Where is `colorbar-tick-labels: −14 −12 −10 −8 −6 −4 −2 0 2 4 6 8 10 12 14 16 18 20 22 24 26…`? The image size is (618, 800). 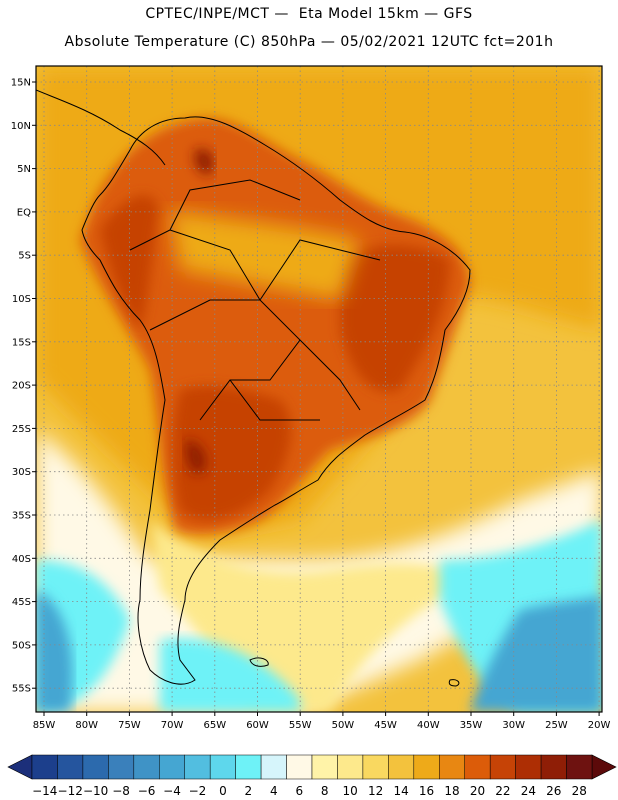
colorbar-tick-labels: −14 −12 −10 −8 −6 −4 −2 0 2 4 6 8 10 12 14 16 18 20 22 24 26… is located at coordinates (309, 791).